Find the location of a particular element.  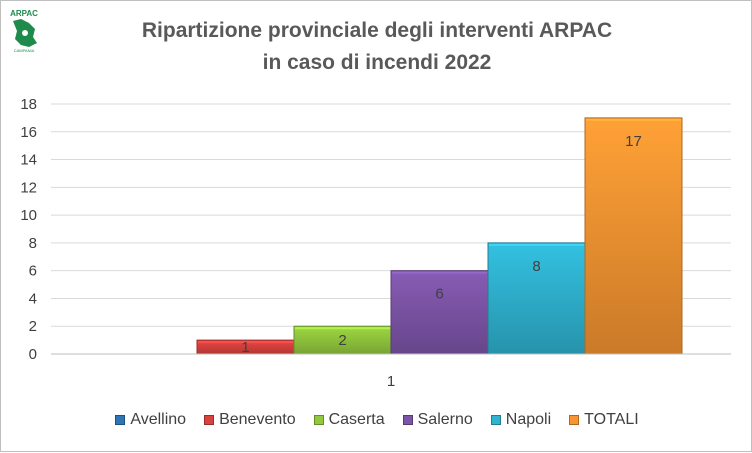

legend-label-benevento: Benevento is located at coordinates (257, 419).